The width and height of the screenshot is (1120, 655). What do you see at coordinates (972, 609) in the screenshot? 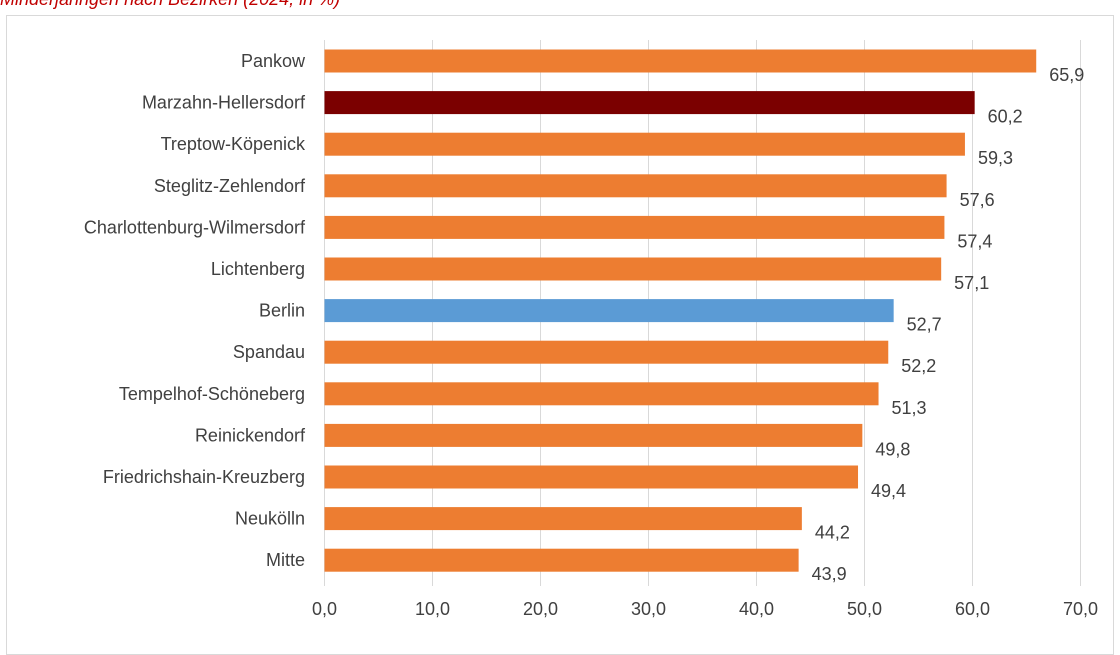
I see `x-tick-label: 60,0` at bounding box center [972, 609].